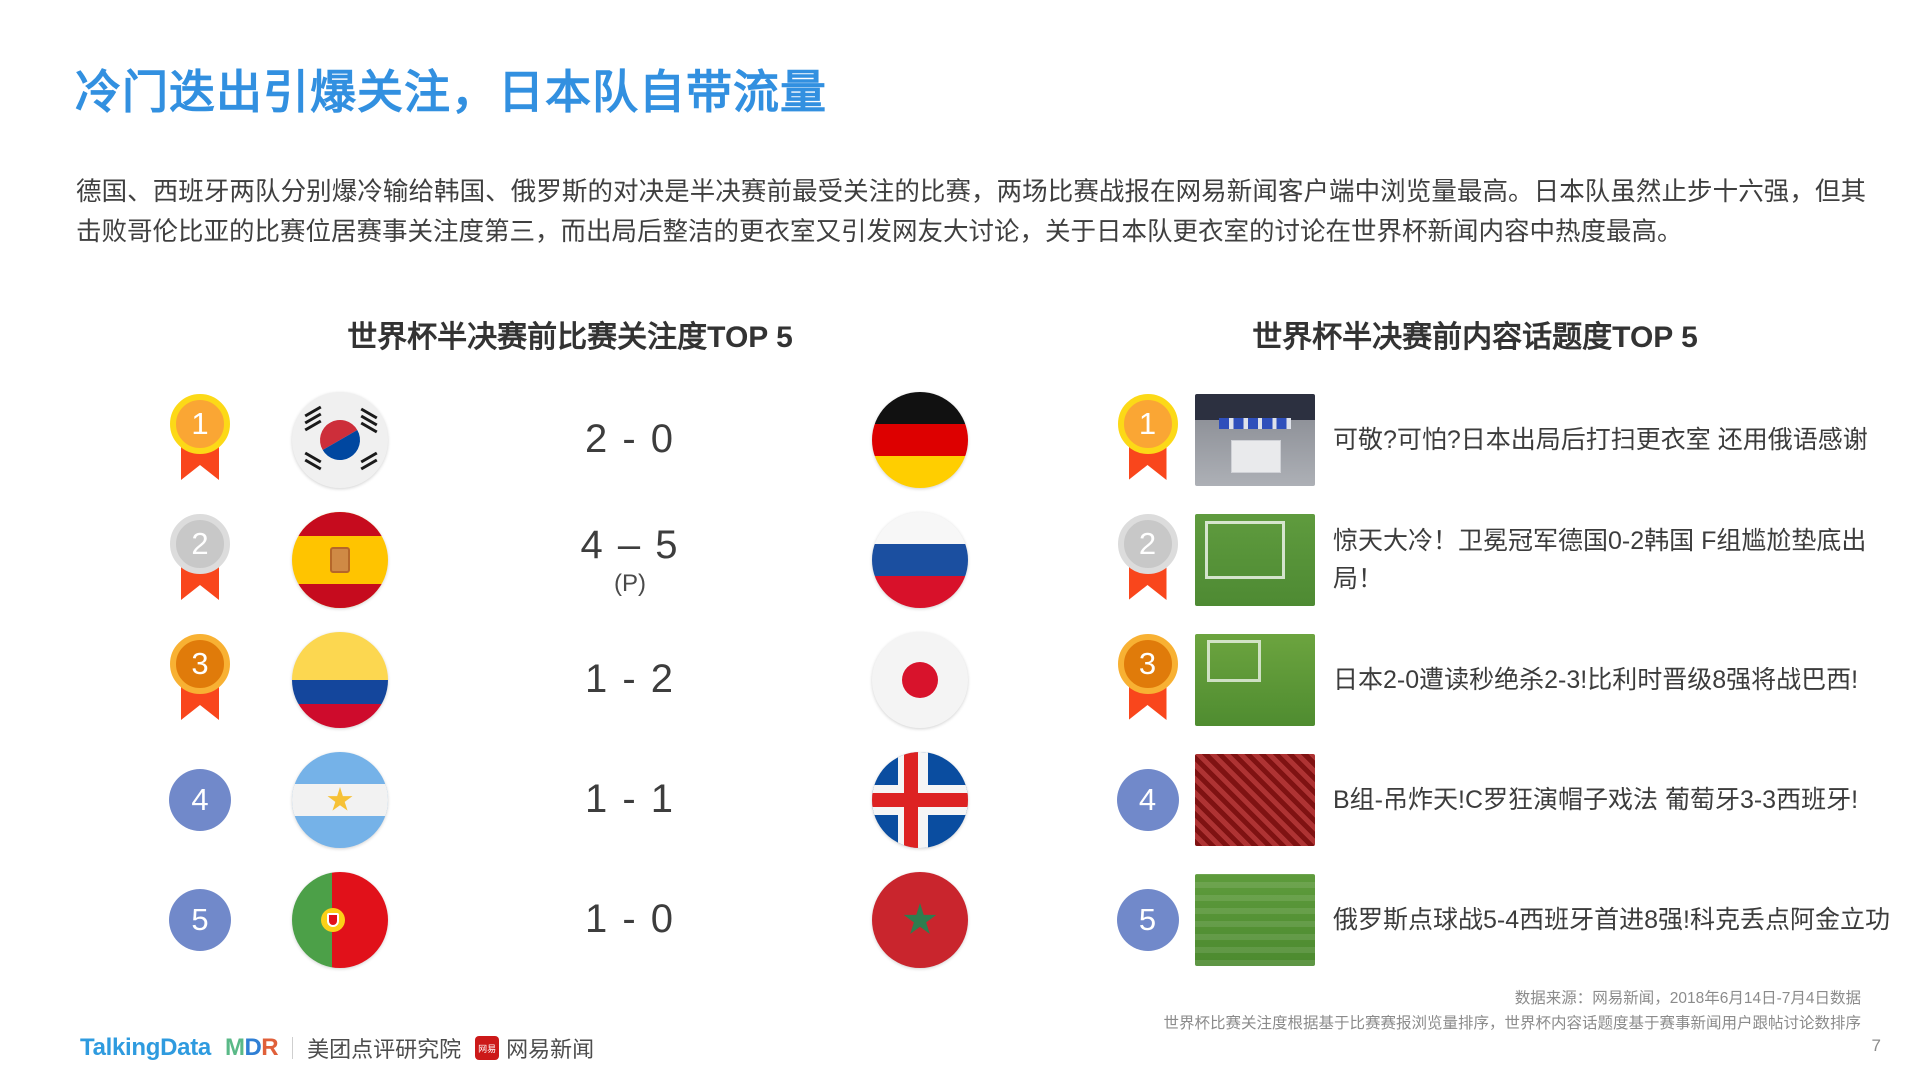  What do you see at coordinates (1876, 1045) in the screenshot?
I see `page-number: 7` at bounding box center [1876, 1045].